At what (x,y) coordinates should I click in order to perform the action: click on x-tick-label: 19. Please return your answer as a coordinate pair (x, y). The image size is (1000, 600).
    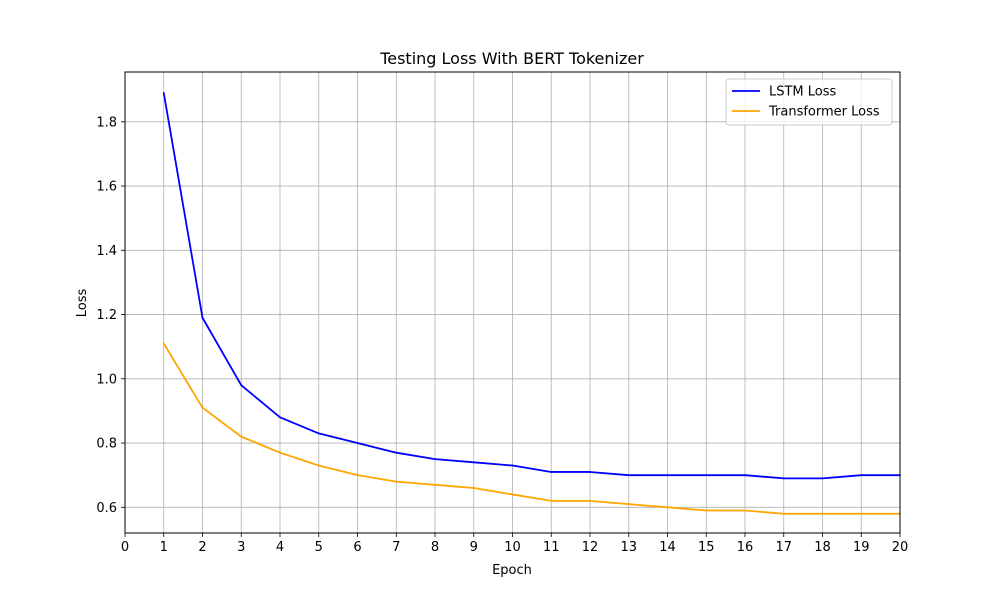
    Looking at the image, I should click on (861, 547).